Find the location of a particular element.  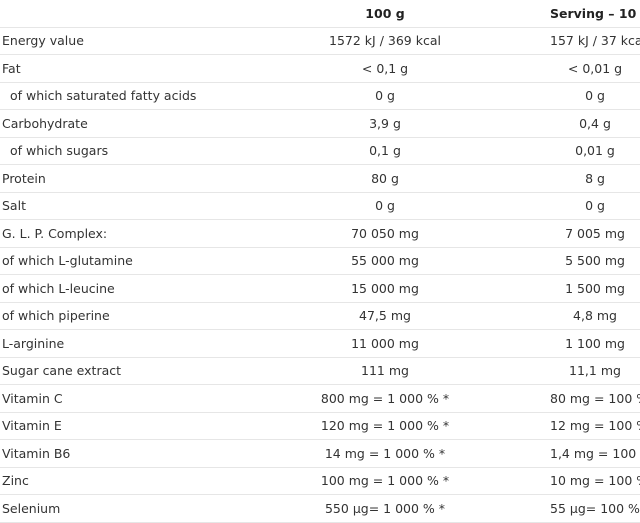

cell-value: 120 mg = 1 000 % * is located at coordinates (385, 426).